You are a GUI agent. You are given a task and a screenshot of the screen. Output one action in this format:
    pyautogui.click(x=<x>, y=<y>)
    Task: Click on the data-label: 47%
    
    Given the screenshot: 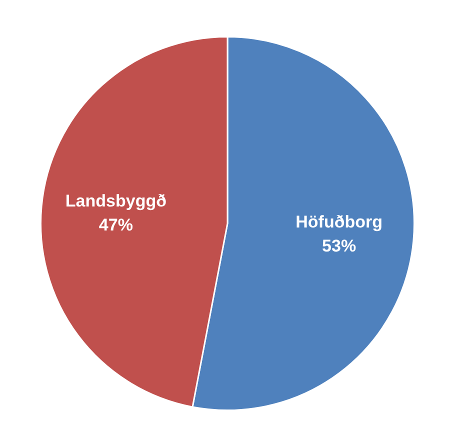 What is the action you would take?
    pyautogui.click(x=115, y=225)
    